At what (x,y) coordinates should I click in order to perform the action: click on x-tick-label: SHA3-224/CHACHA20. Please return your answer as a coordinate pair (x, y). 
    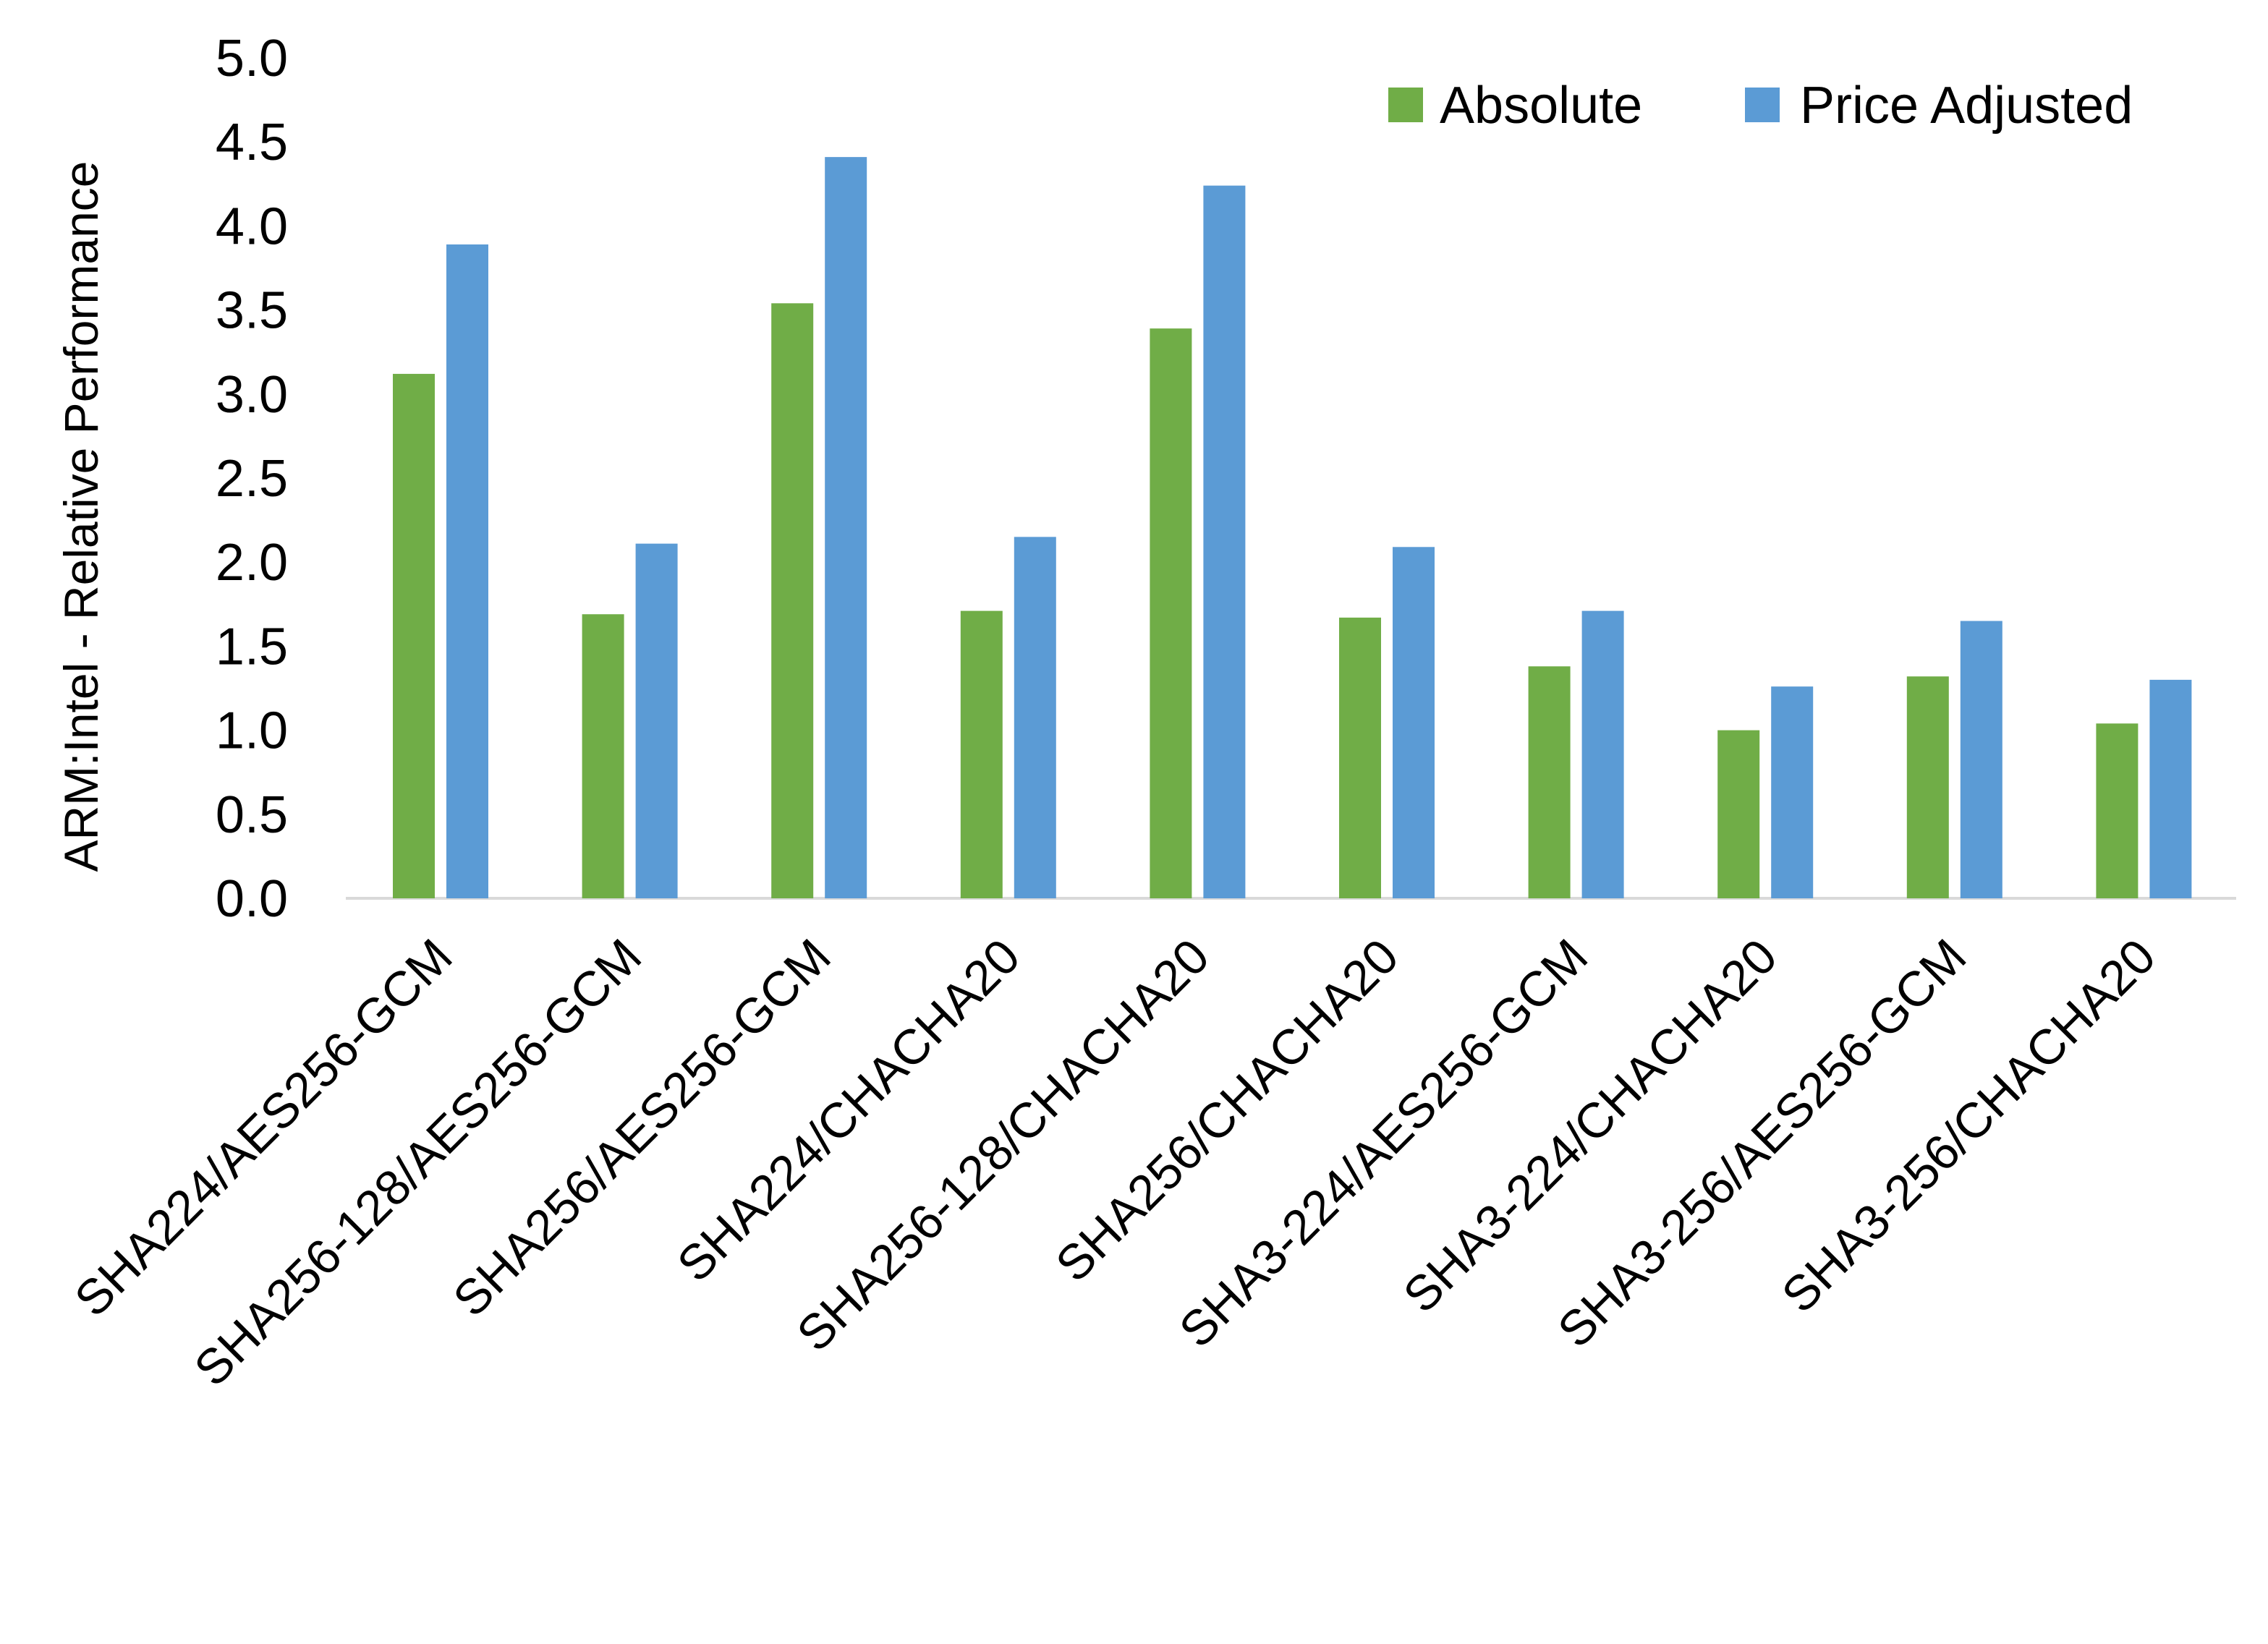
    Looking at the image, I should click on (1590, 1126).